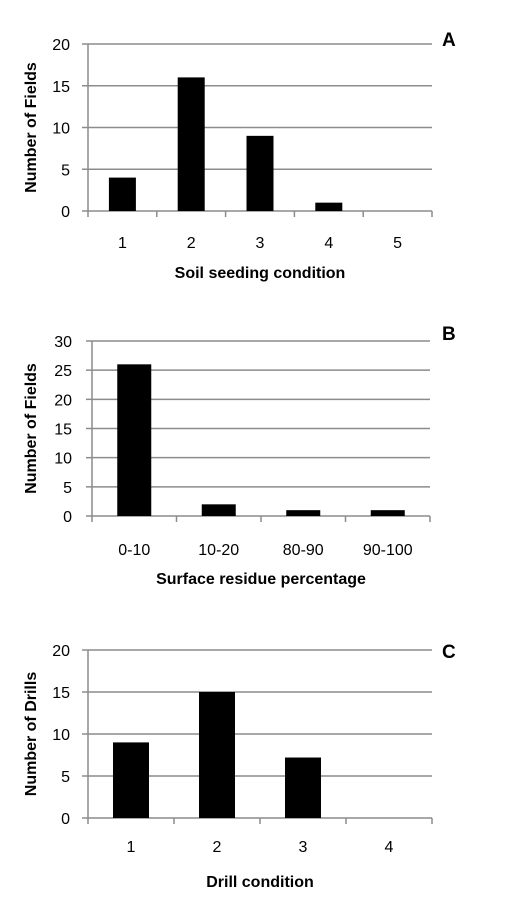 The image size is (520, 902). What do you see at coordinates (449, 40) in the screenshot?
I see `panel-label: A` at bounding box center [449, 40].